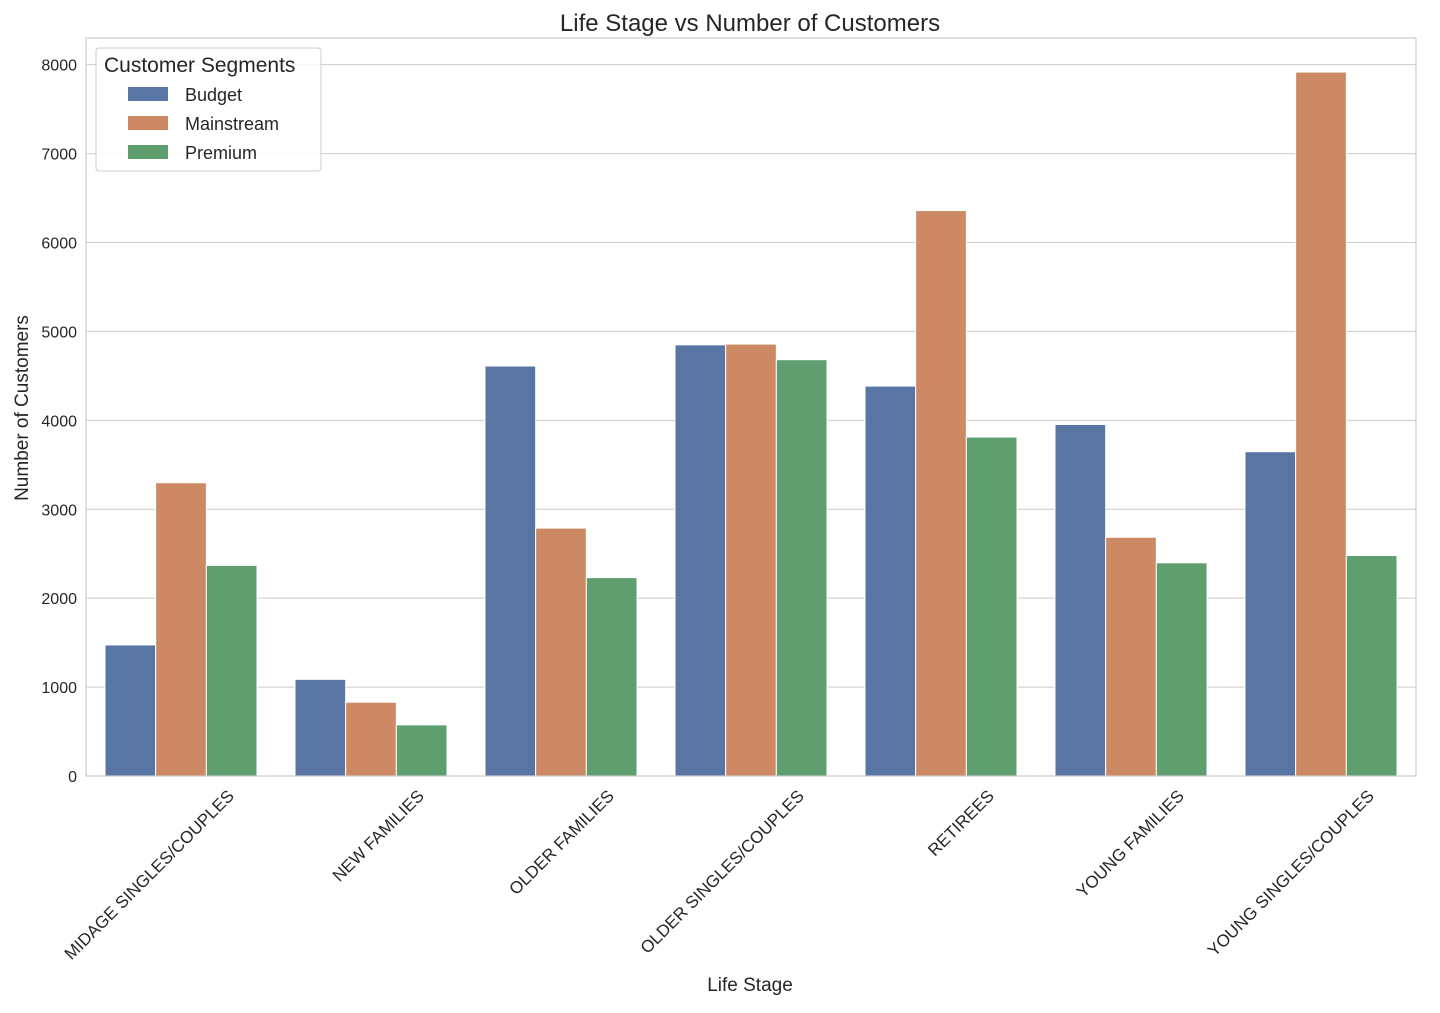 This screenshot has width=1440, height=1013. I want to click on x-axis-label: Life Stage, so click(750, 985).